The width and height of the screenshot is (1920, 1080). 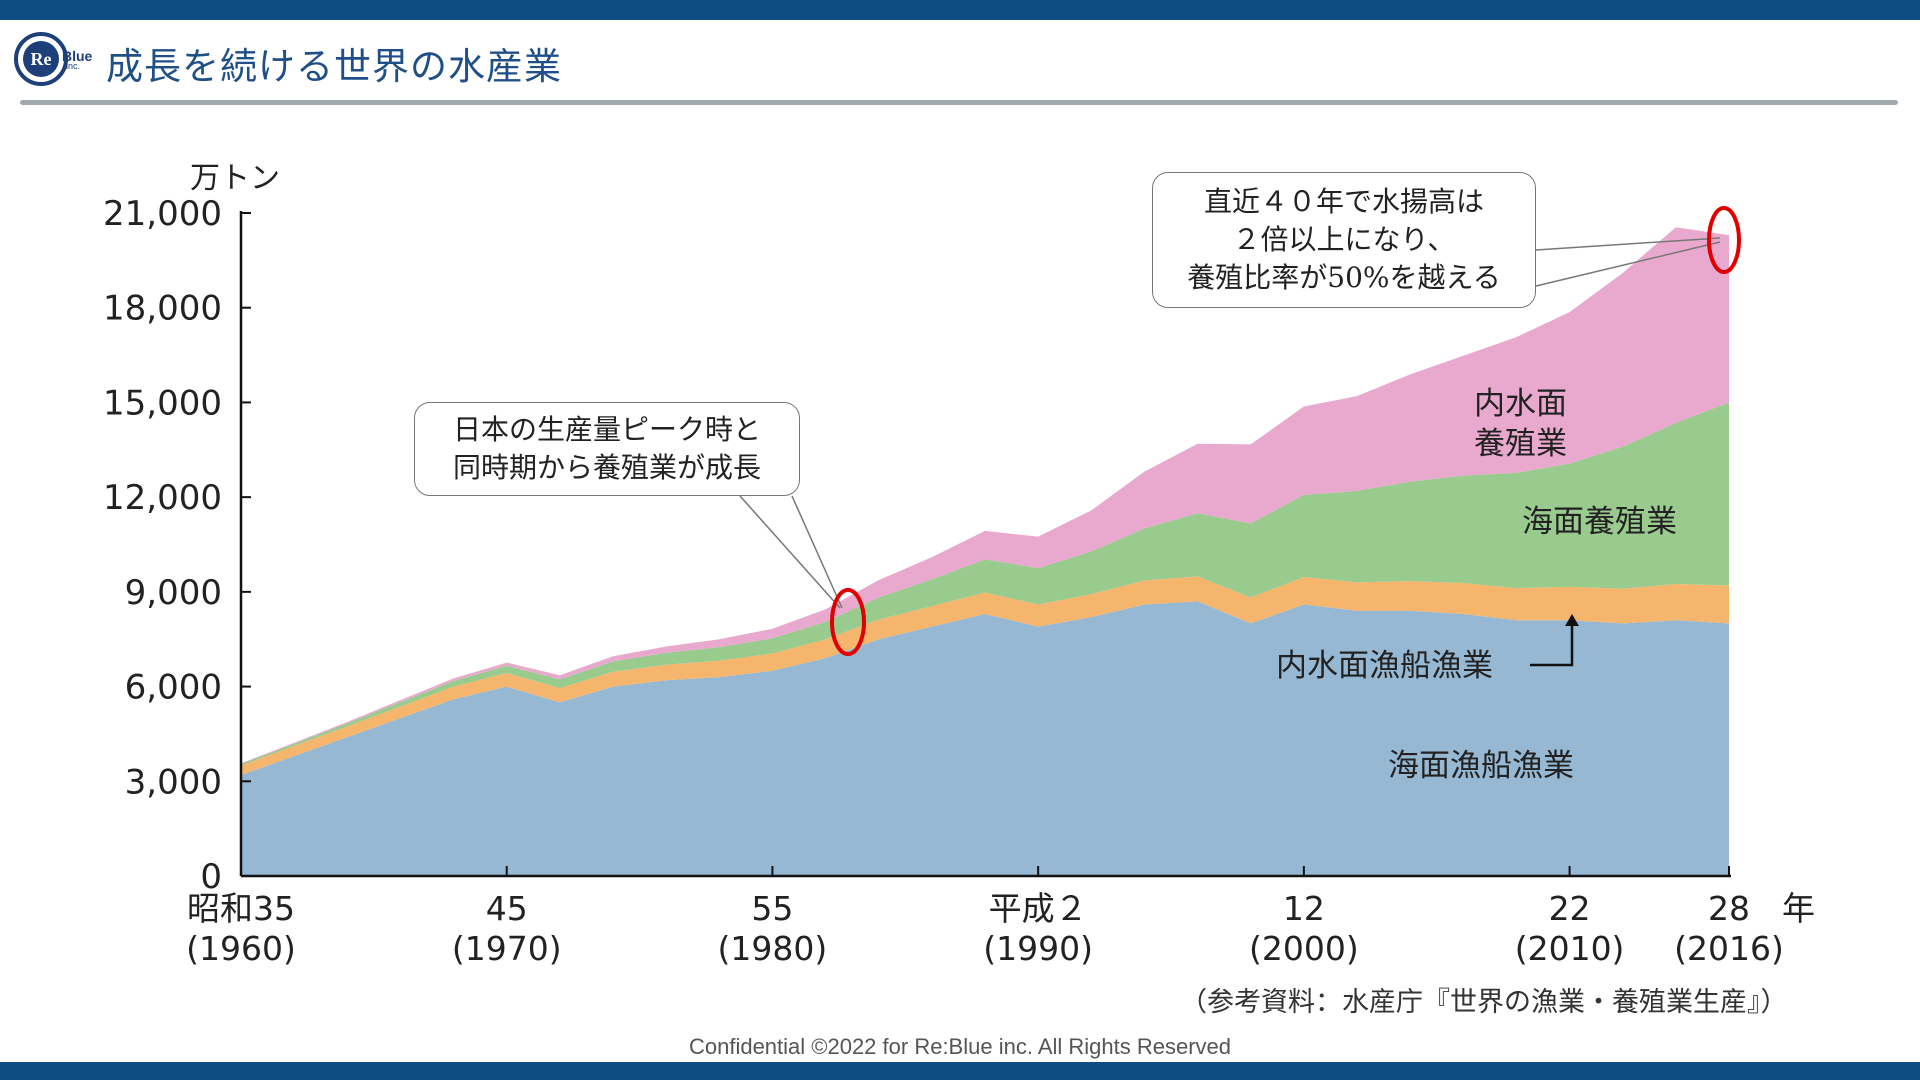 What do you see at coordinates (1570, 948) in the screenshot?
I see `x-tick-sublabel: (2010)` at bounding box center [1570, 948].